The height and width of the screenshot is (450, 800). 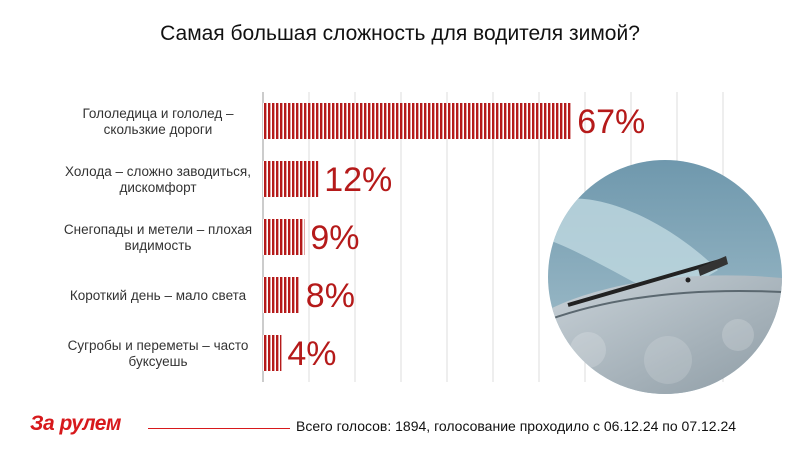 I want to click on category-label: Снегопады и метели – плохая видимость, so click(x=158, y=237).